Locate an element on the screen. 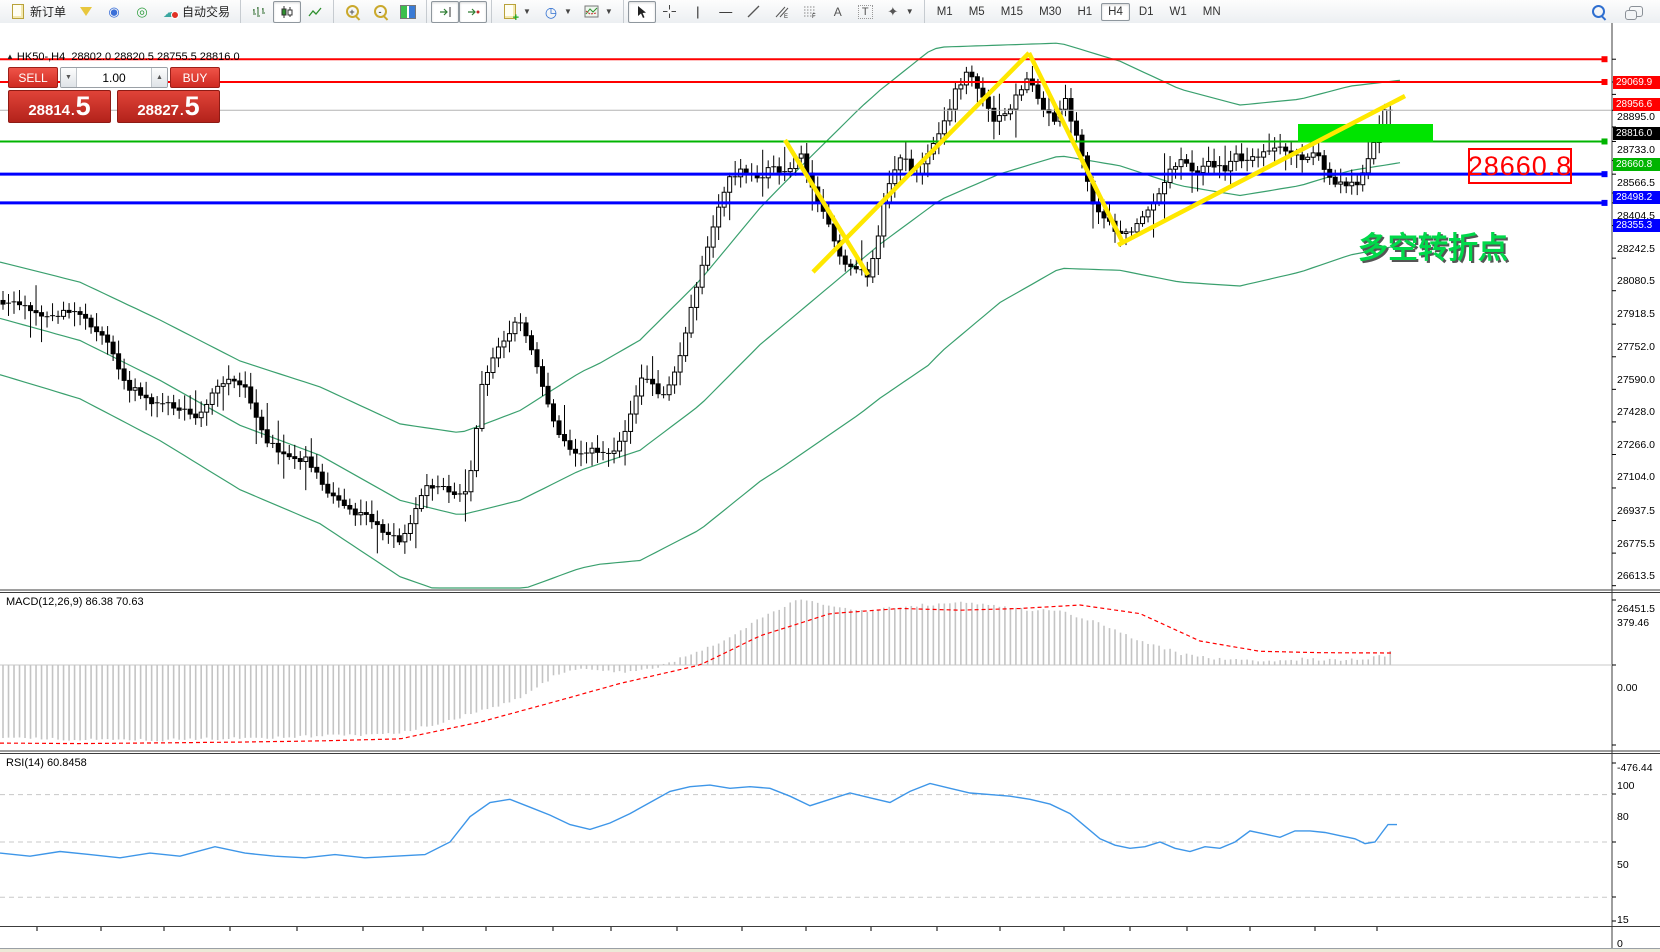  text-icon: A is located at coordinates (837, 11).